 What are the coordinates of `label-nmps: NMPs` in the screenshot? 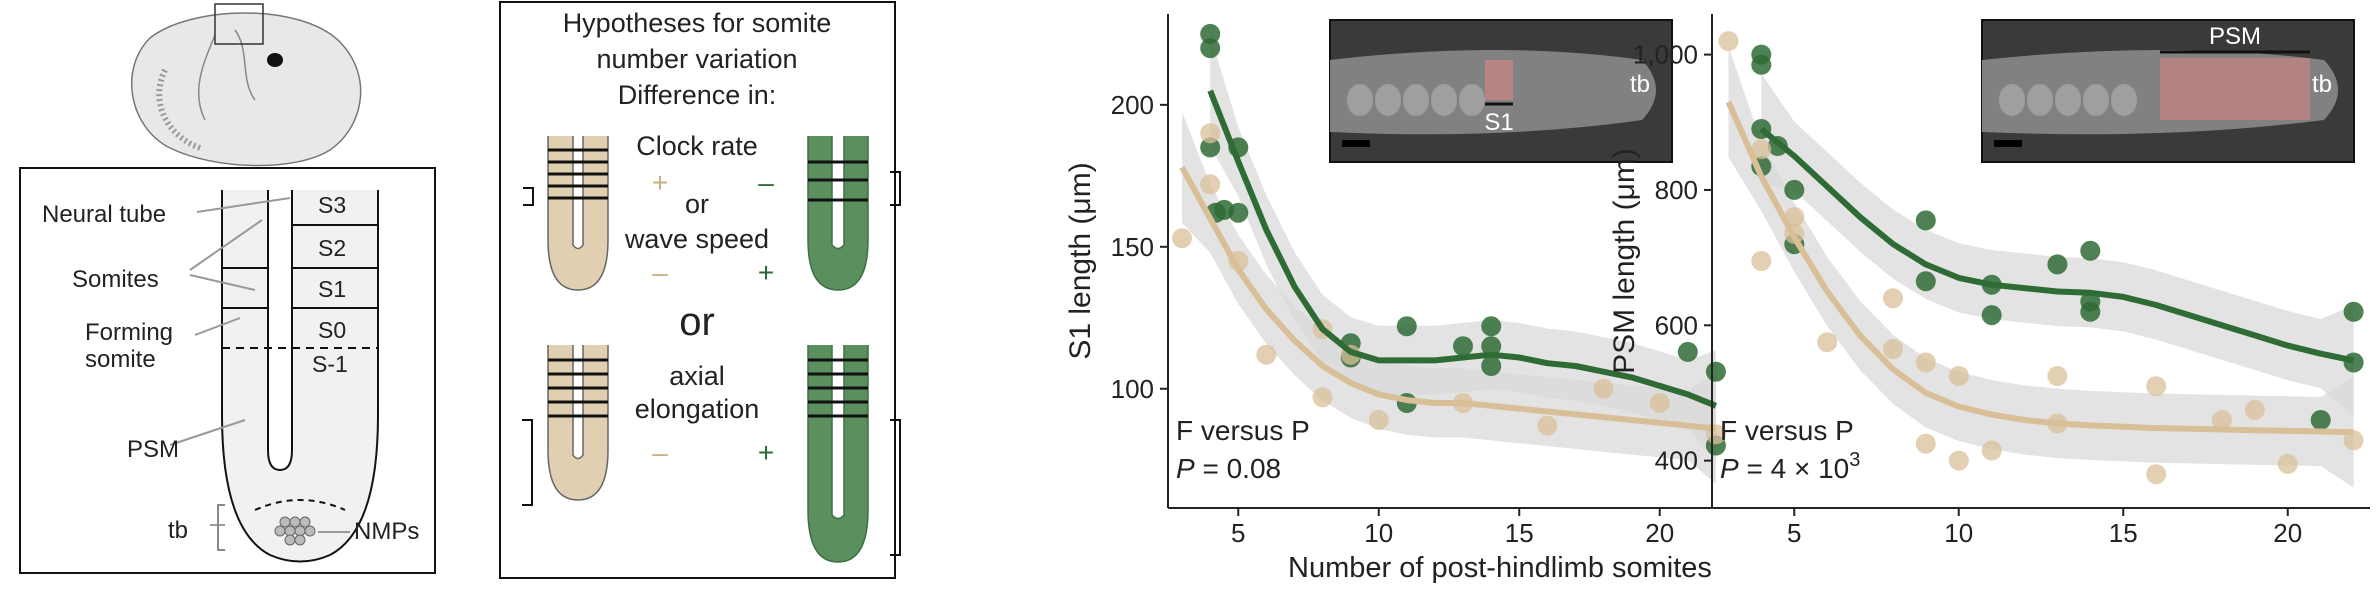 It's located at (386, 531).